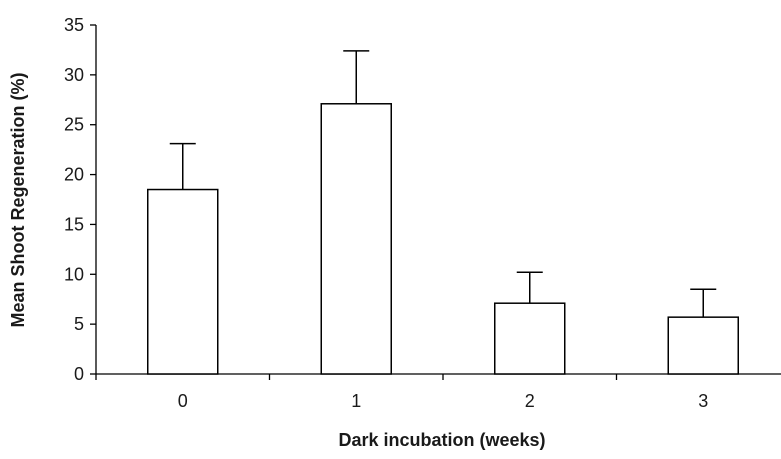 The height and width of the screenshot is (459, 781). What do you see at coordinates (530, 401) in the screenshot?
I see `x-tick-label: 2` at bounding box center [530, 401].